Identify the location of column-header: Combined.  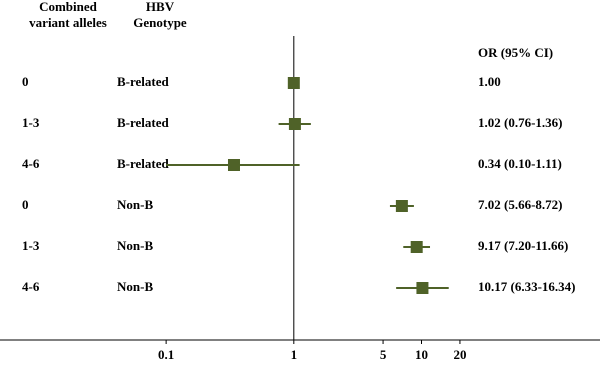
(68, 7).